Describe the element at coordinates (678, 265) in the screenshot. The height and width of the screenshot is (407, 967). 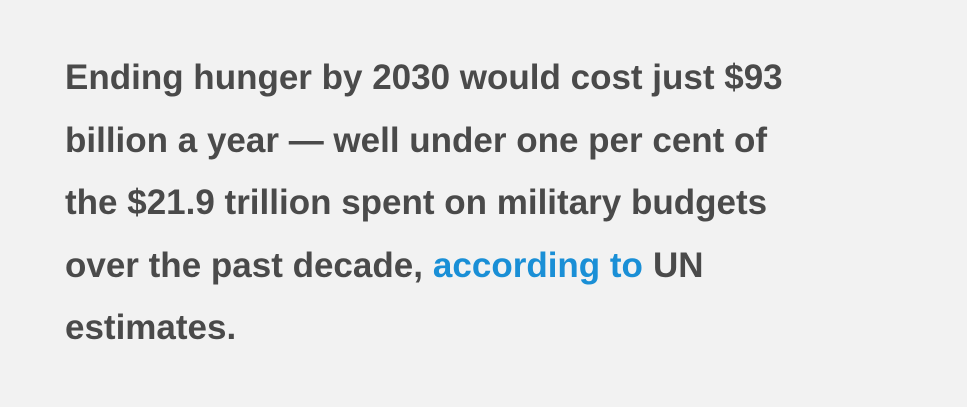
I see `text: UN` at that location.